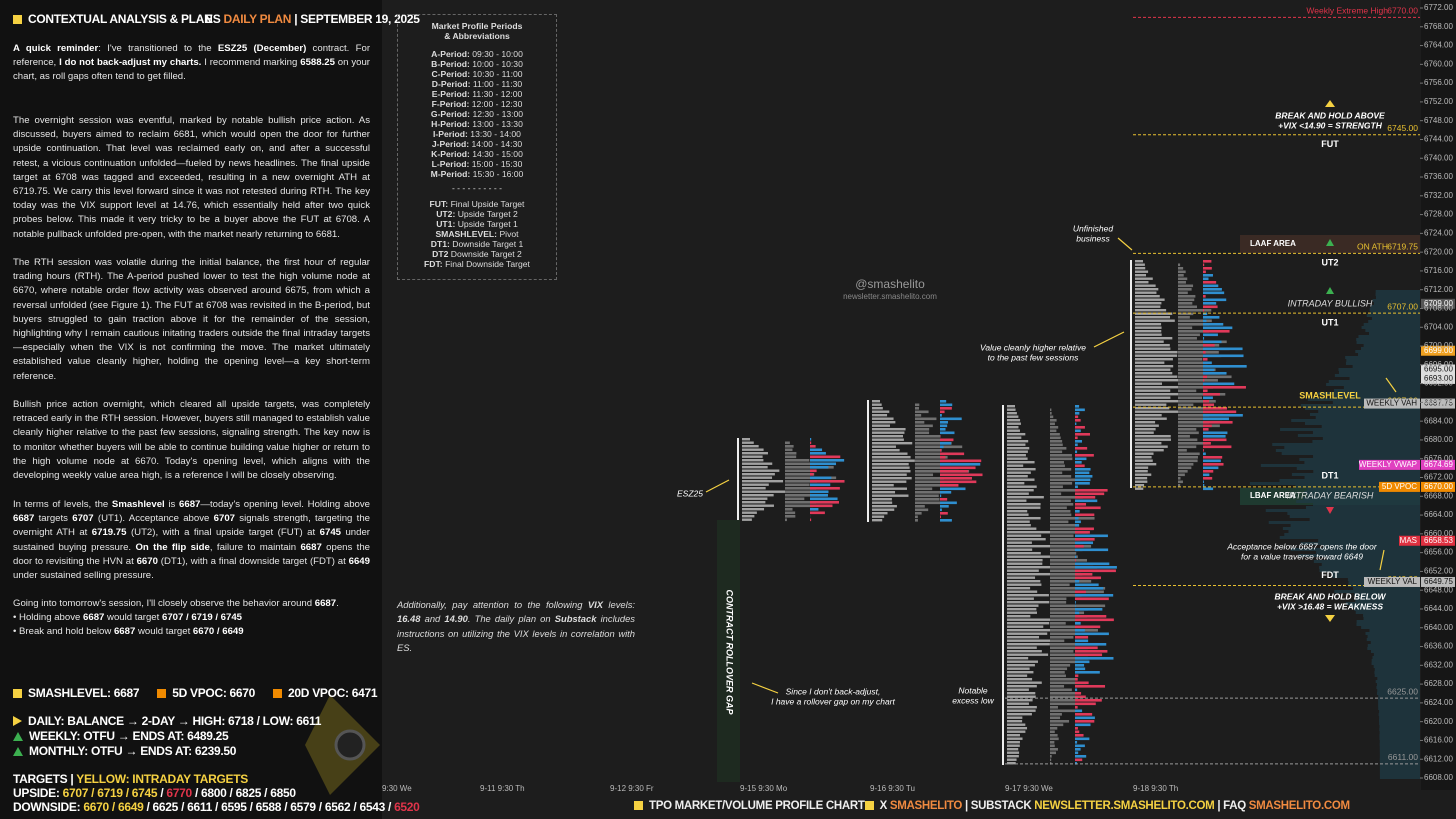 Image resolution: width=1456 pixels, height=819 pixels. I want to click on period-row: K-Period: 14:30 - 15:00, so click(477, 154).